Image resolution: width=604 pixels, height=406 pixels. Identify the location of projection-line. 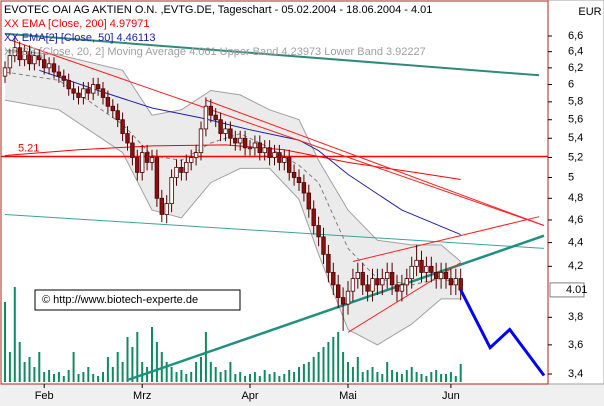
(502, 333).